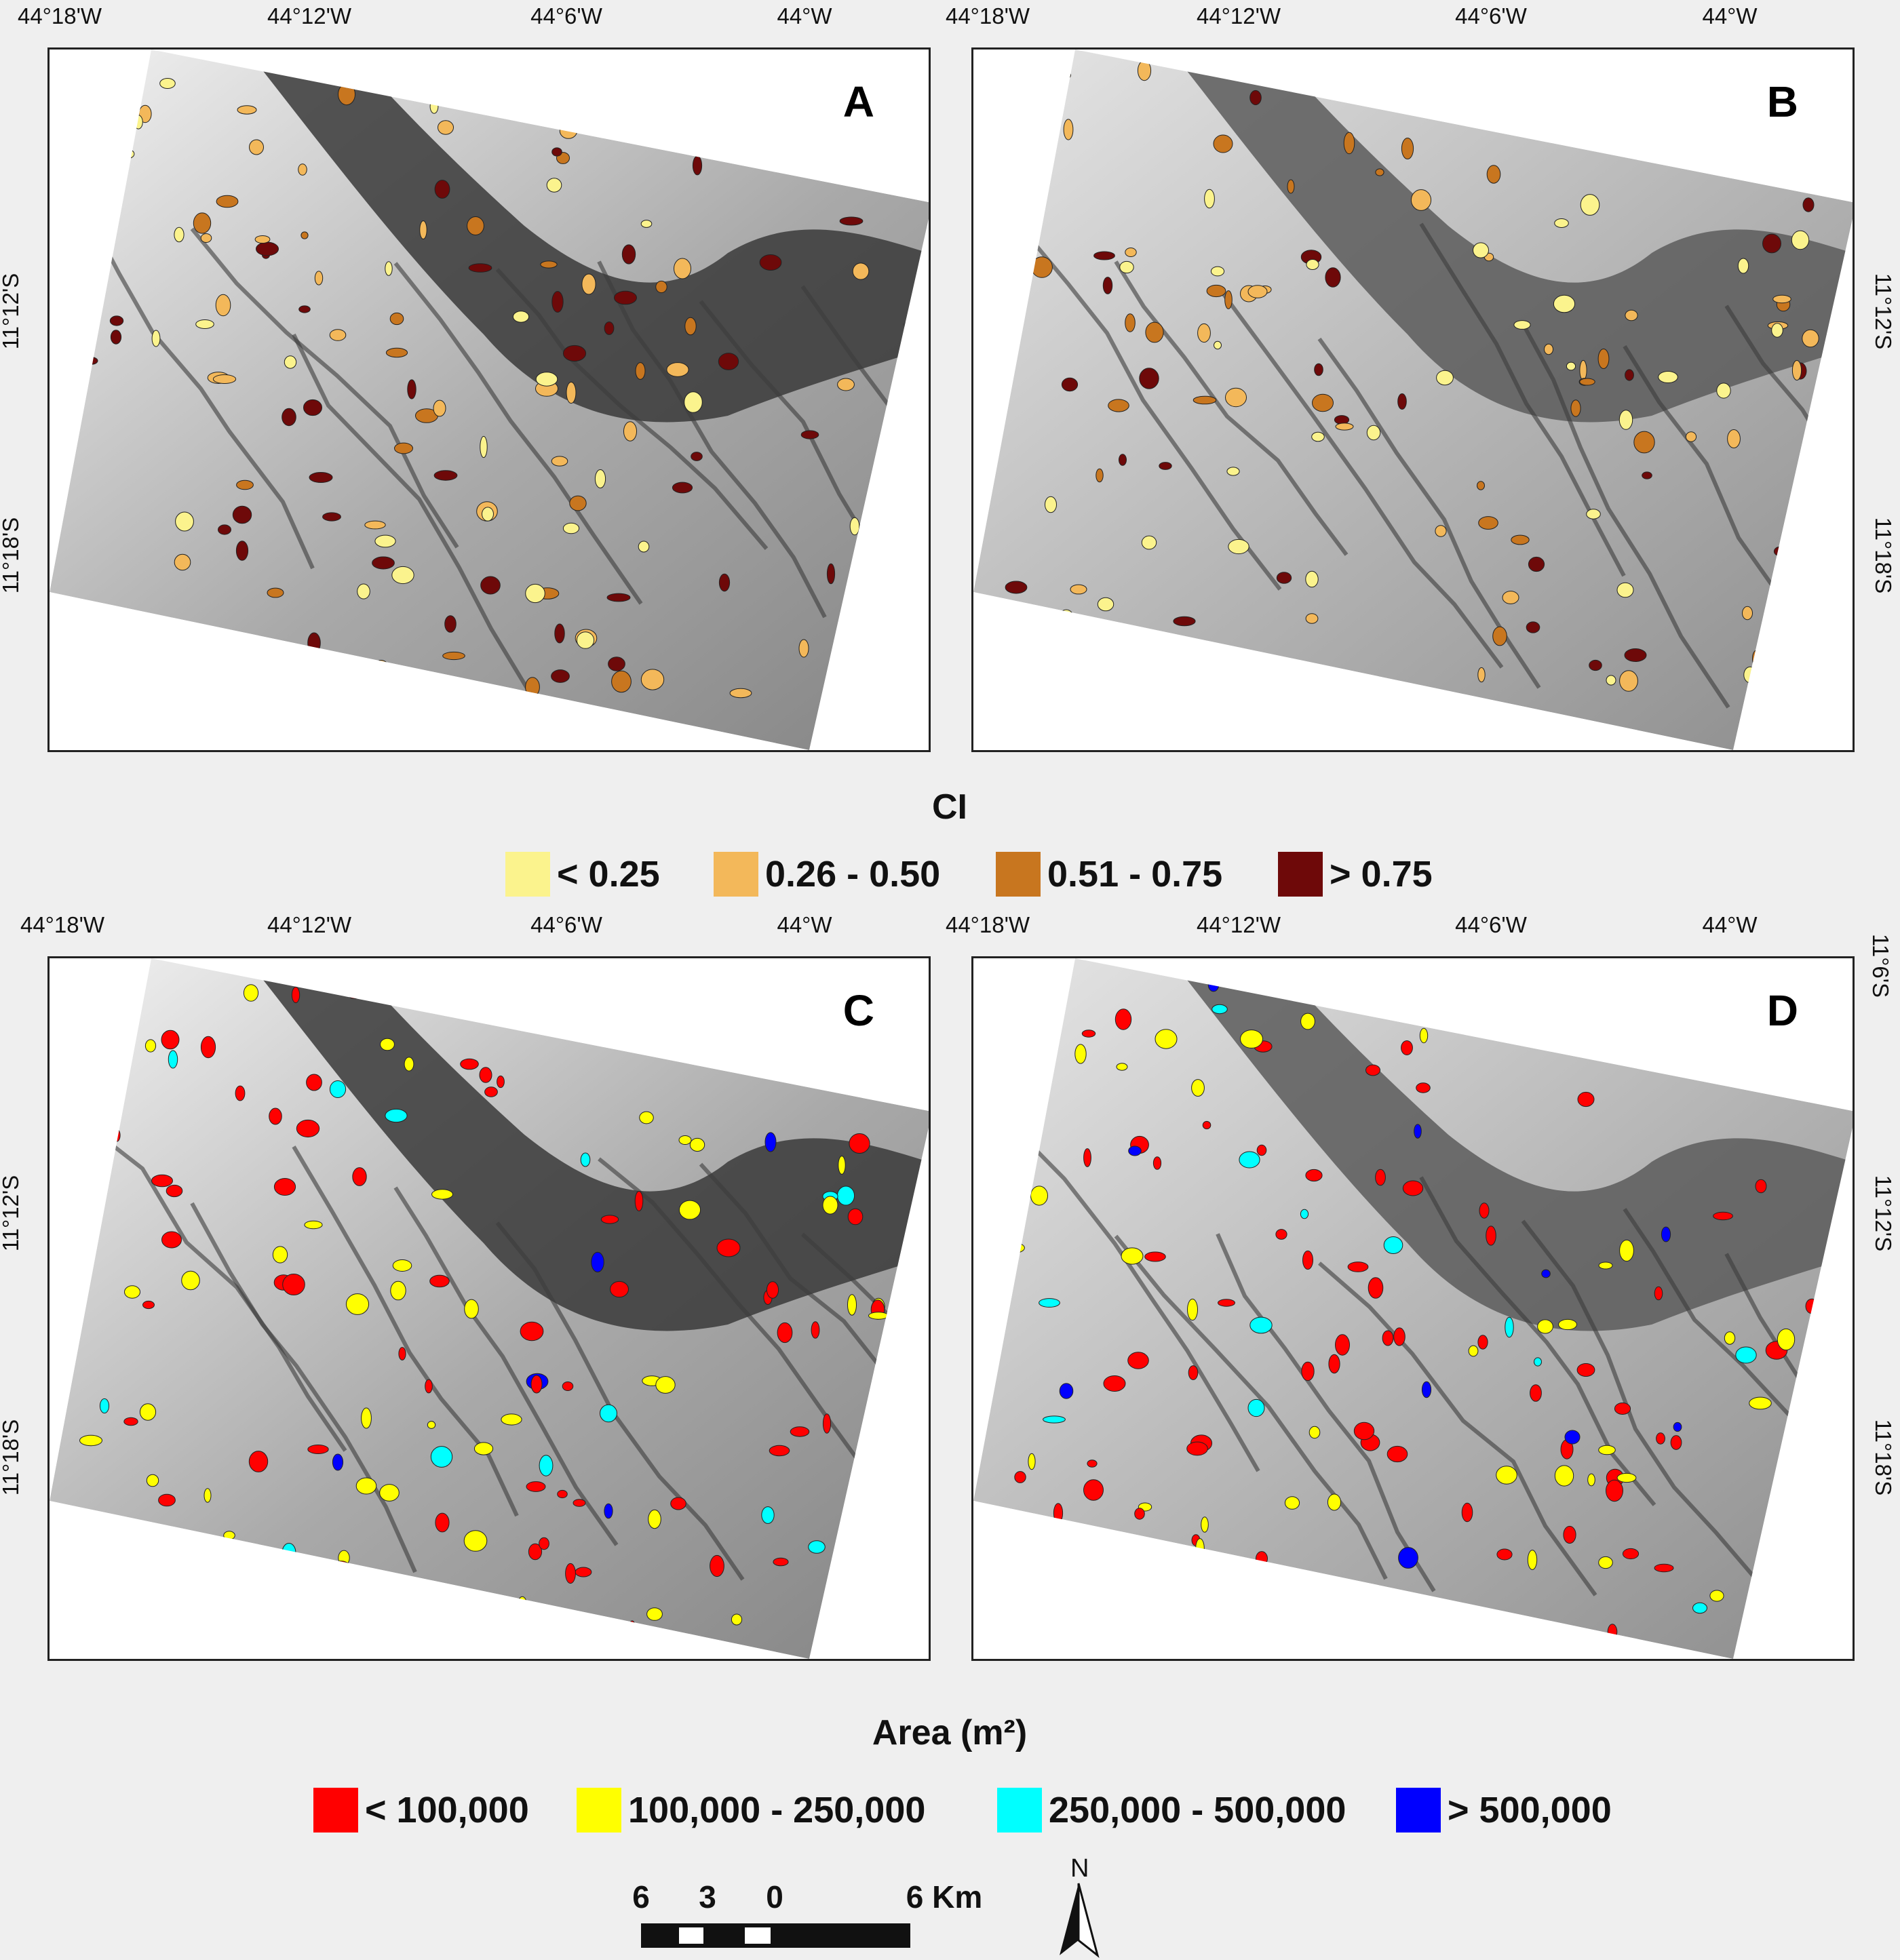  Describe the element at coordinates (587, 1144) in the screenshot. I see `valley-shade` at that location.